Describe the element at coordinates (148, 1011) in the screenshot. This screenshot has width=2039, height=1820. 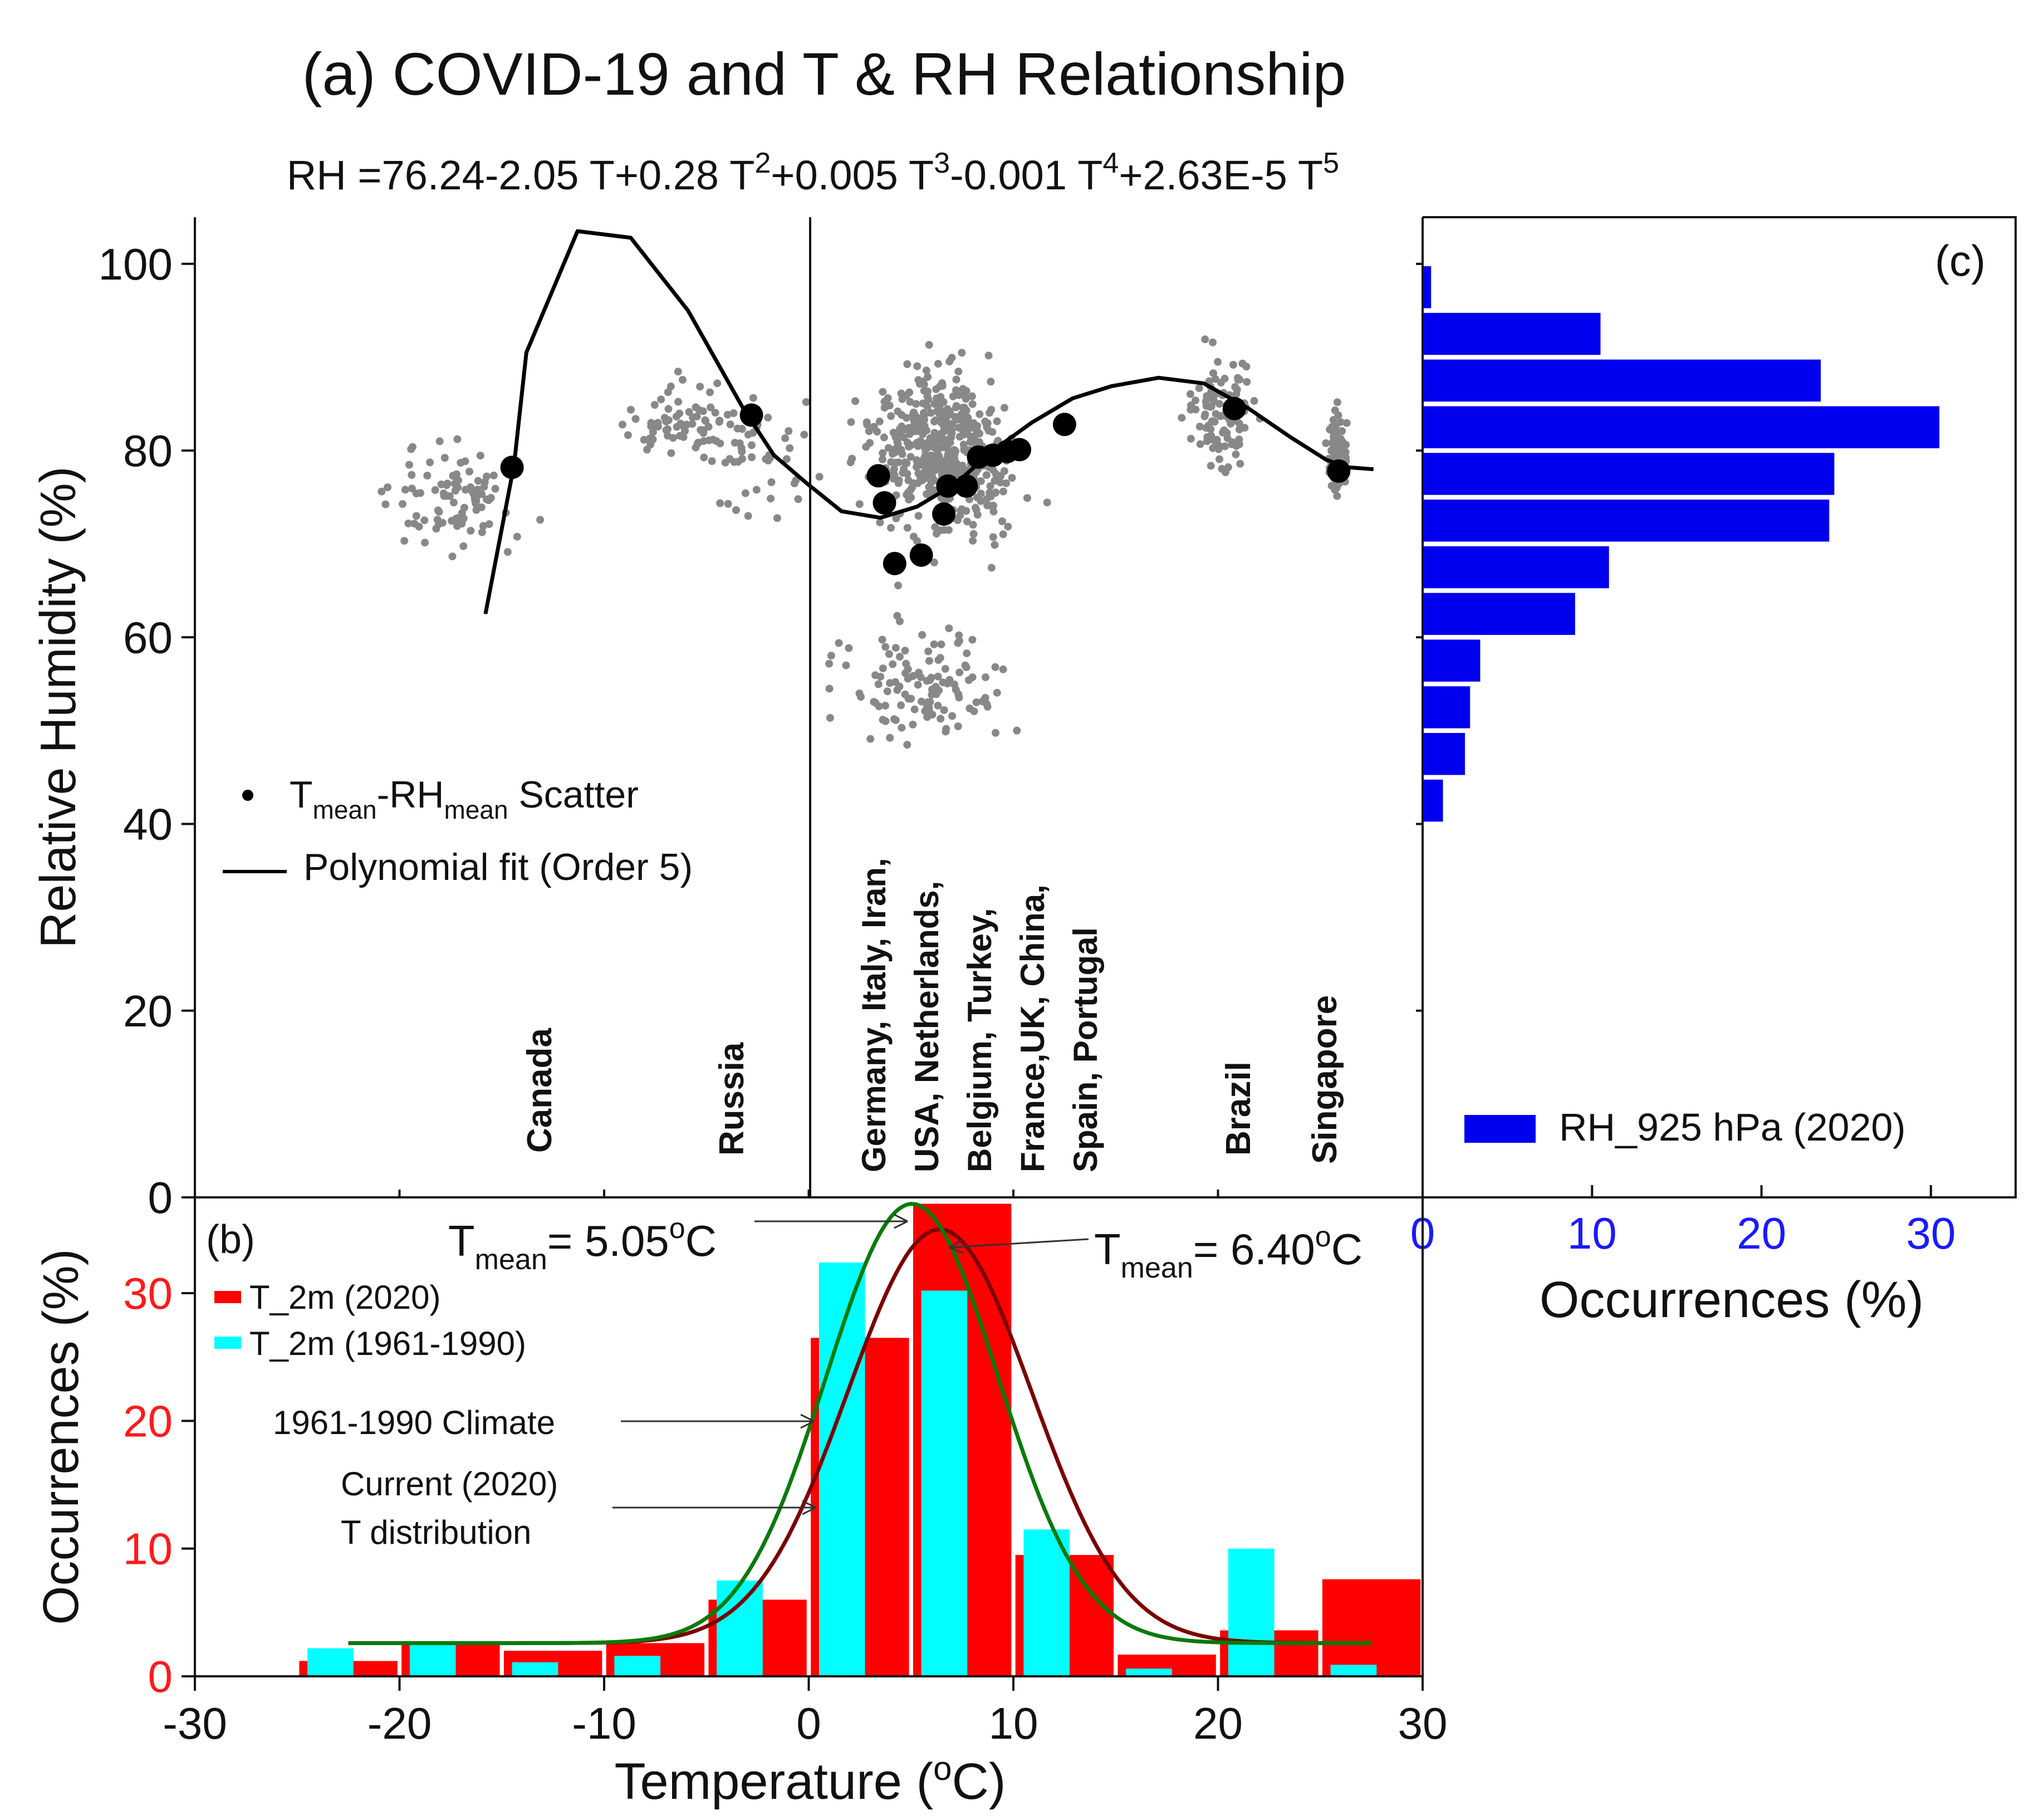
I see `y-tick-label-a: 20` at that location.